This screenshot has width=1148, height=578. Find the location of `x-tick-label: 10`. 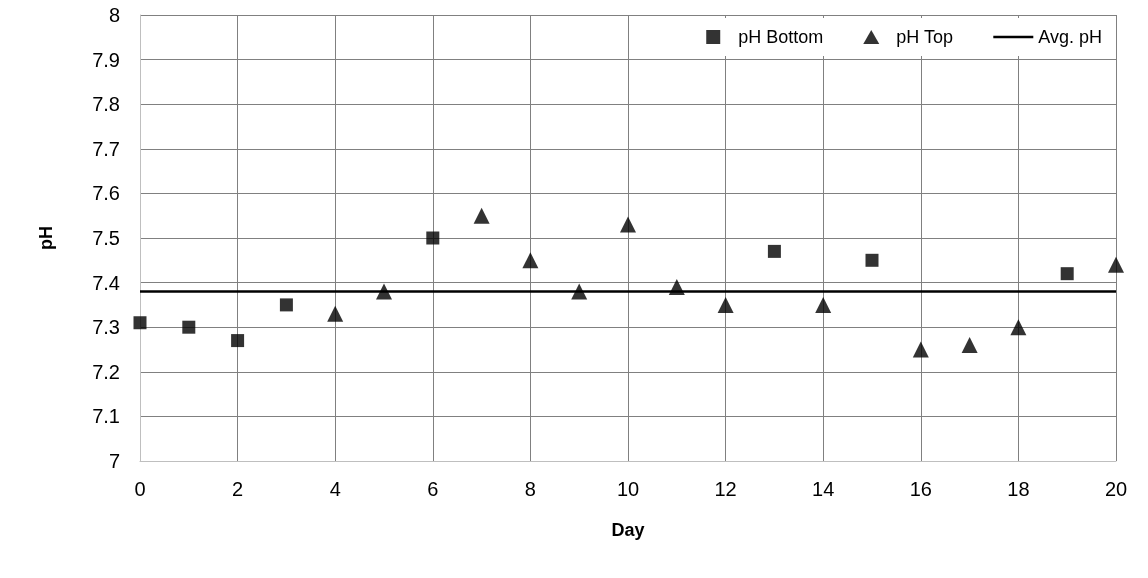

x-tick-label: 10 is located at coordinates (628, 489).